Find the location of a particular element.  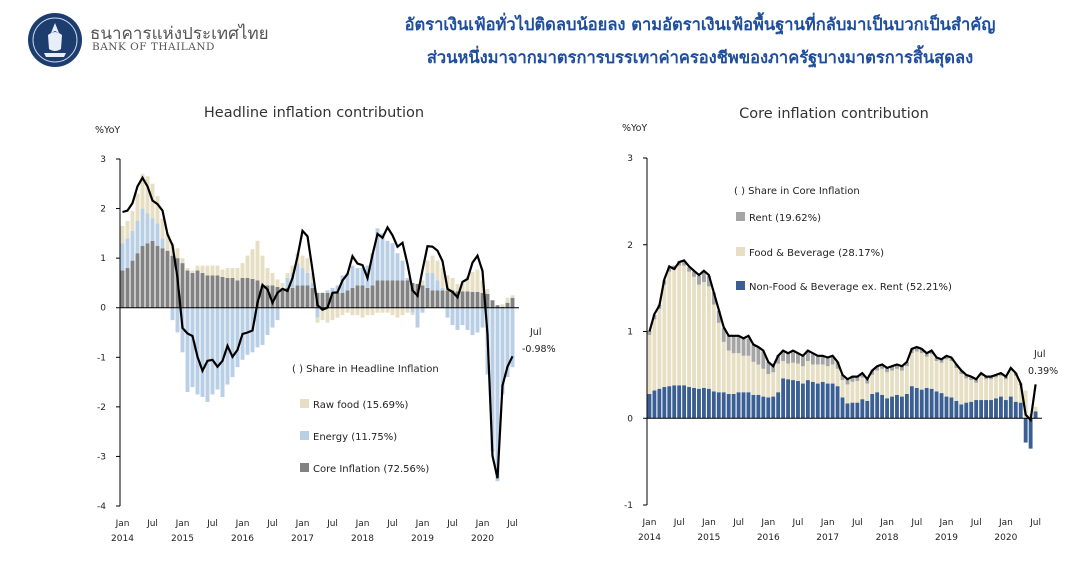

right-xtick-month: Jul is located at coordinates (798, 523).